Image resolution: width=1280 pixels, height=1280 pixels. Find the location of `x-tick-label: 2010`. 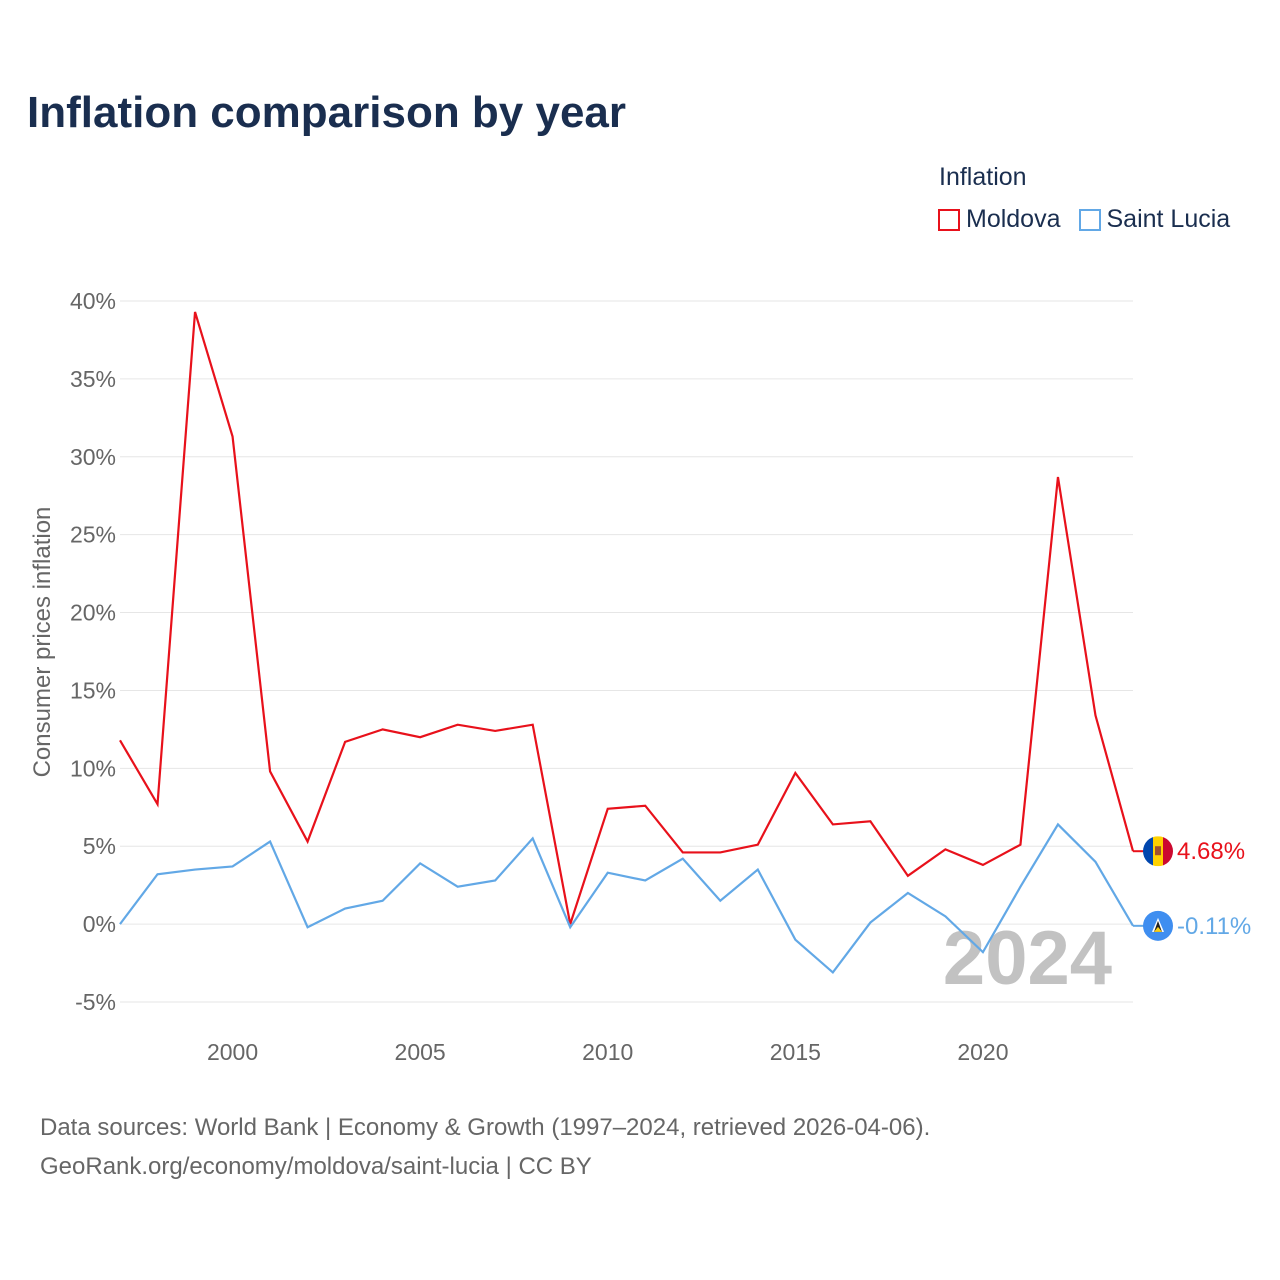

x-tick-label: 2010 is located at coordinates (607, 1052).